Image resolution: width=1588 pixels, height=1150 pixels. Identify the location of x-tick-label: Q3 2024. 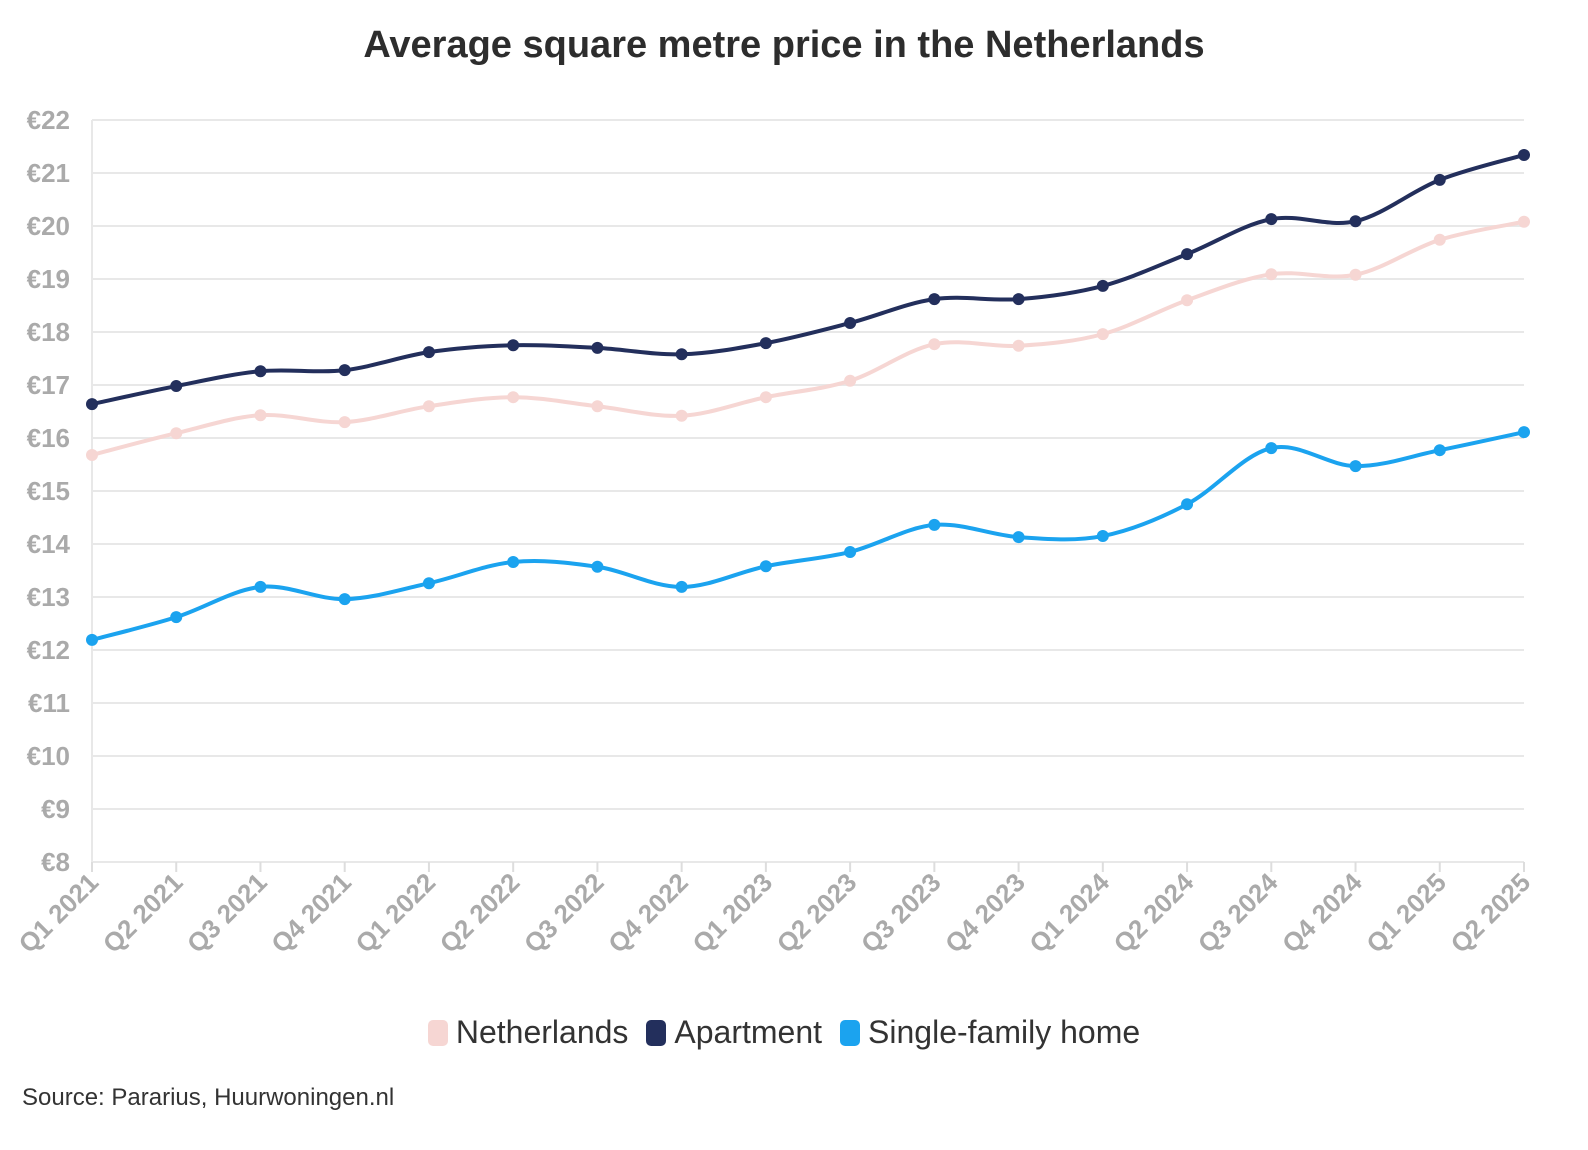
(1238, 913).